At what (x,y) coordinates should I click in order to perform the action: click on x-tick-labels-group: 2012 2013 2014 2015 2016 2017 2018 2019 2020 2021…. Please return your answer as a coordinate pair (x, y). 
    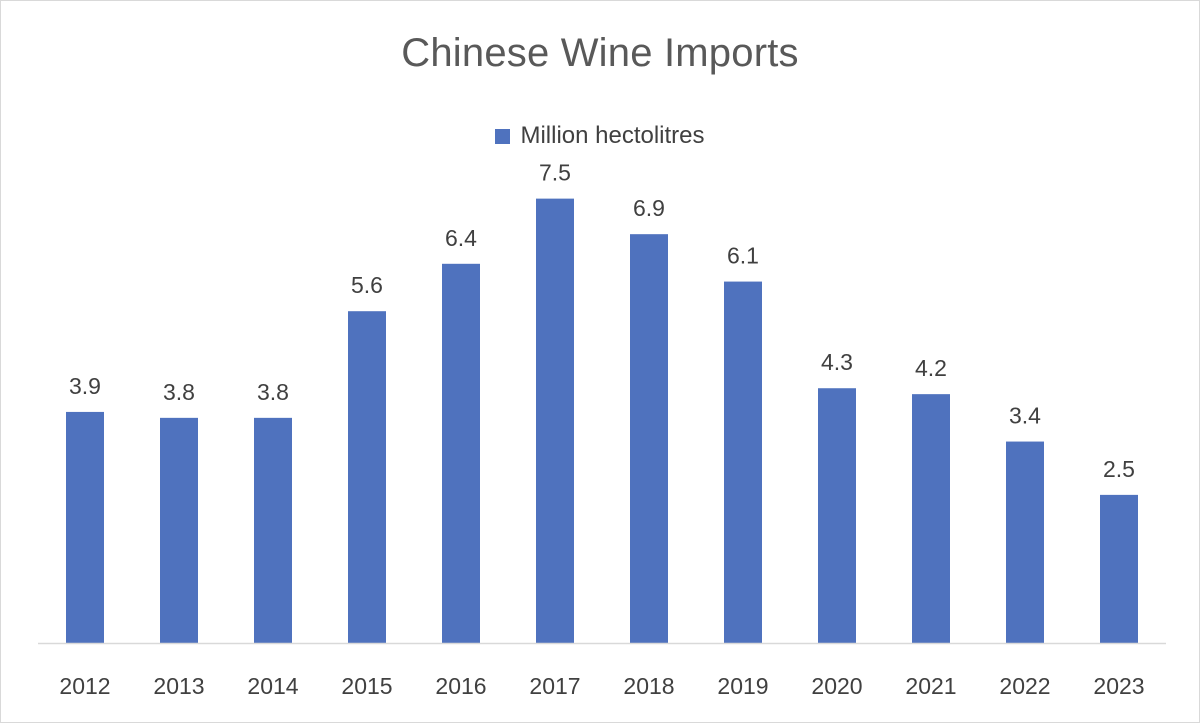
    Looking at the image, I should click on (601, 686).